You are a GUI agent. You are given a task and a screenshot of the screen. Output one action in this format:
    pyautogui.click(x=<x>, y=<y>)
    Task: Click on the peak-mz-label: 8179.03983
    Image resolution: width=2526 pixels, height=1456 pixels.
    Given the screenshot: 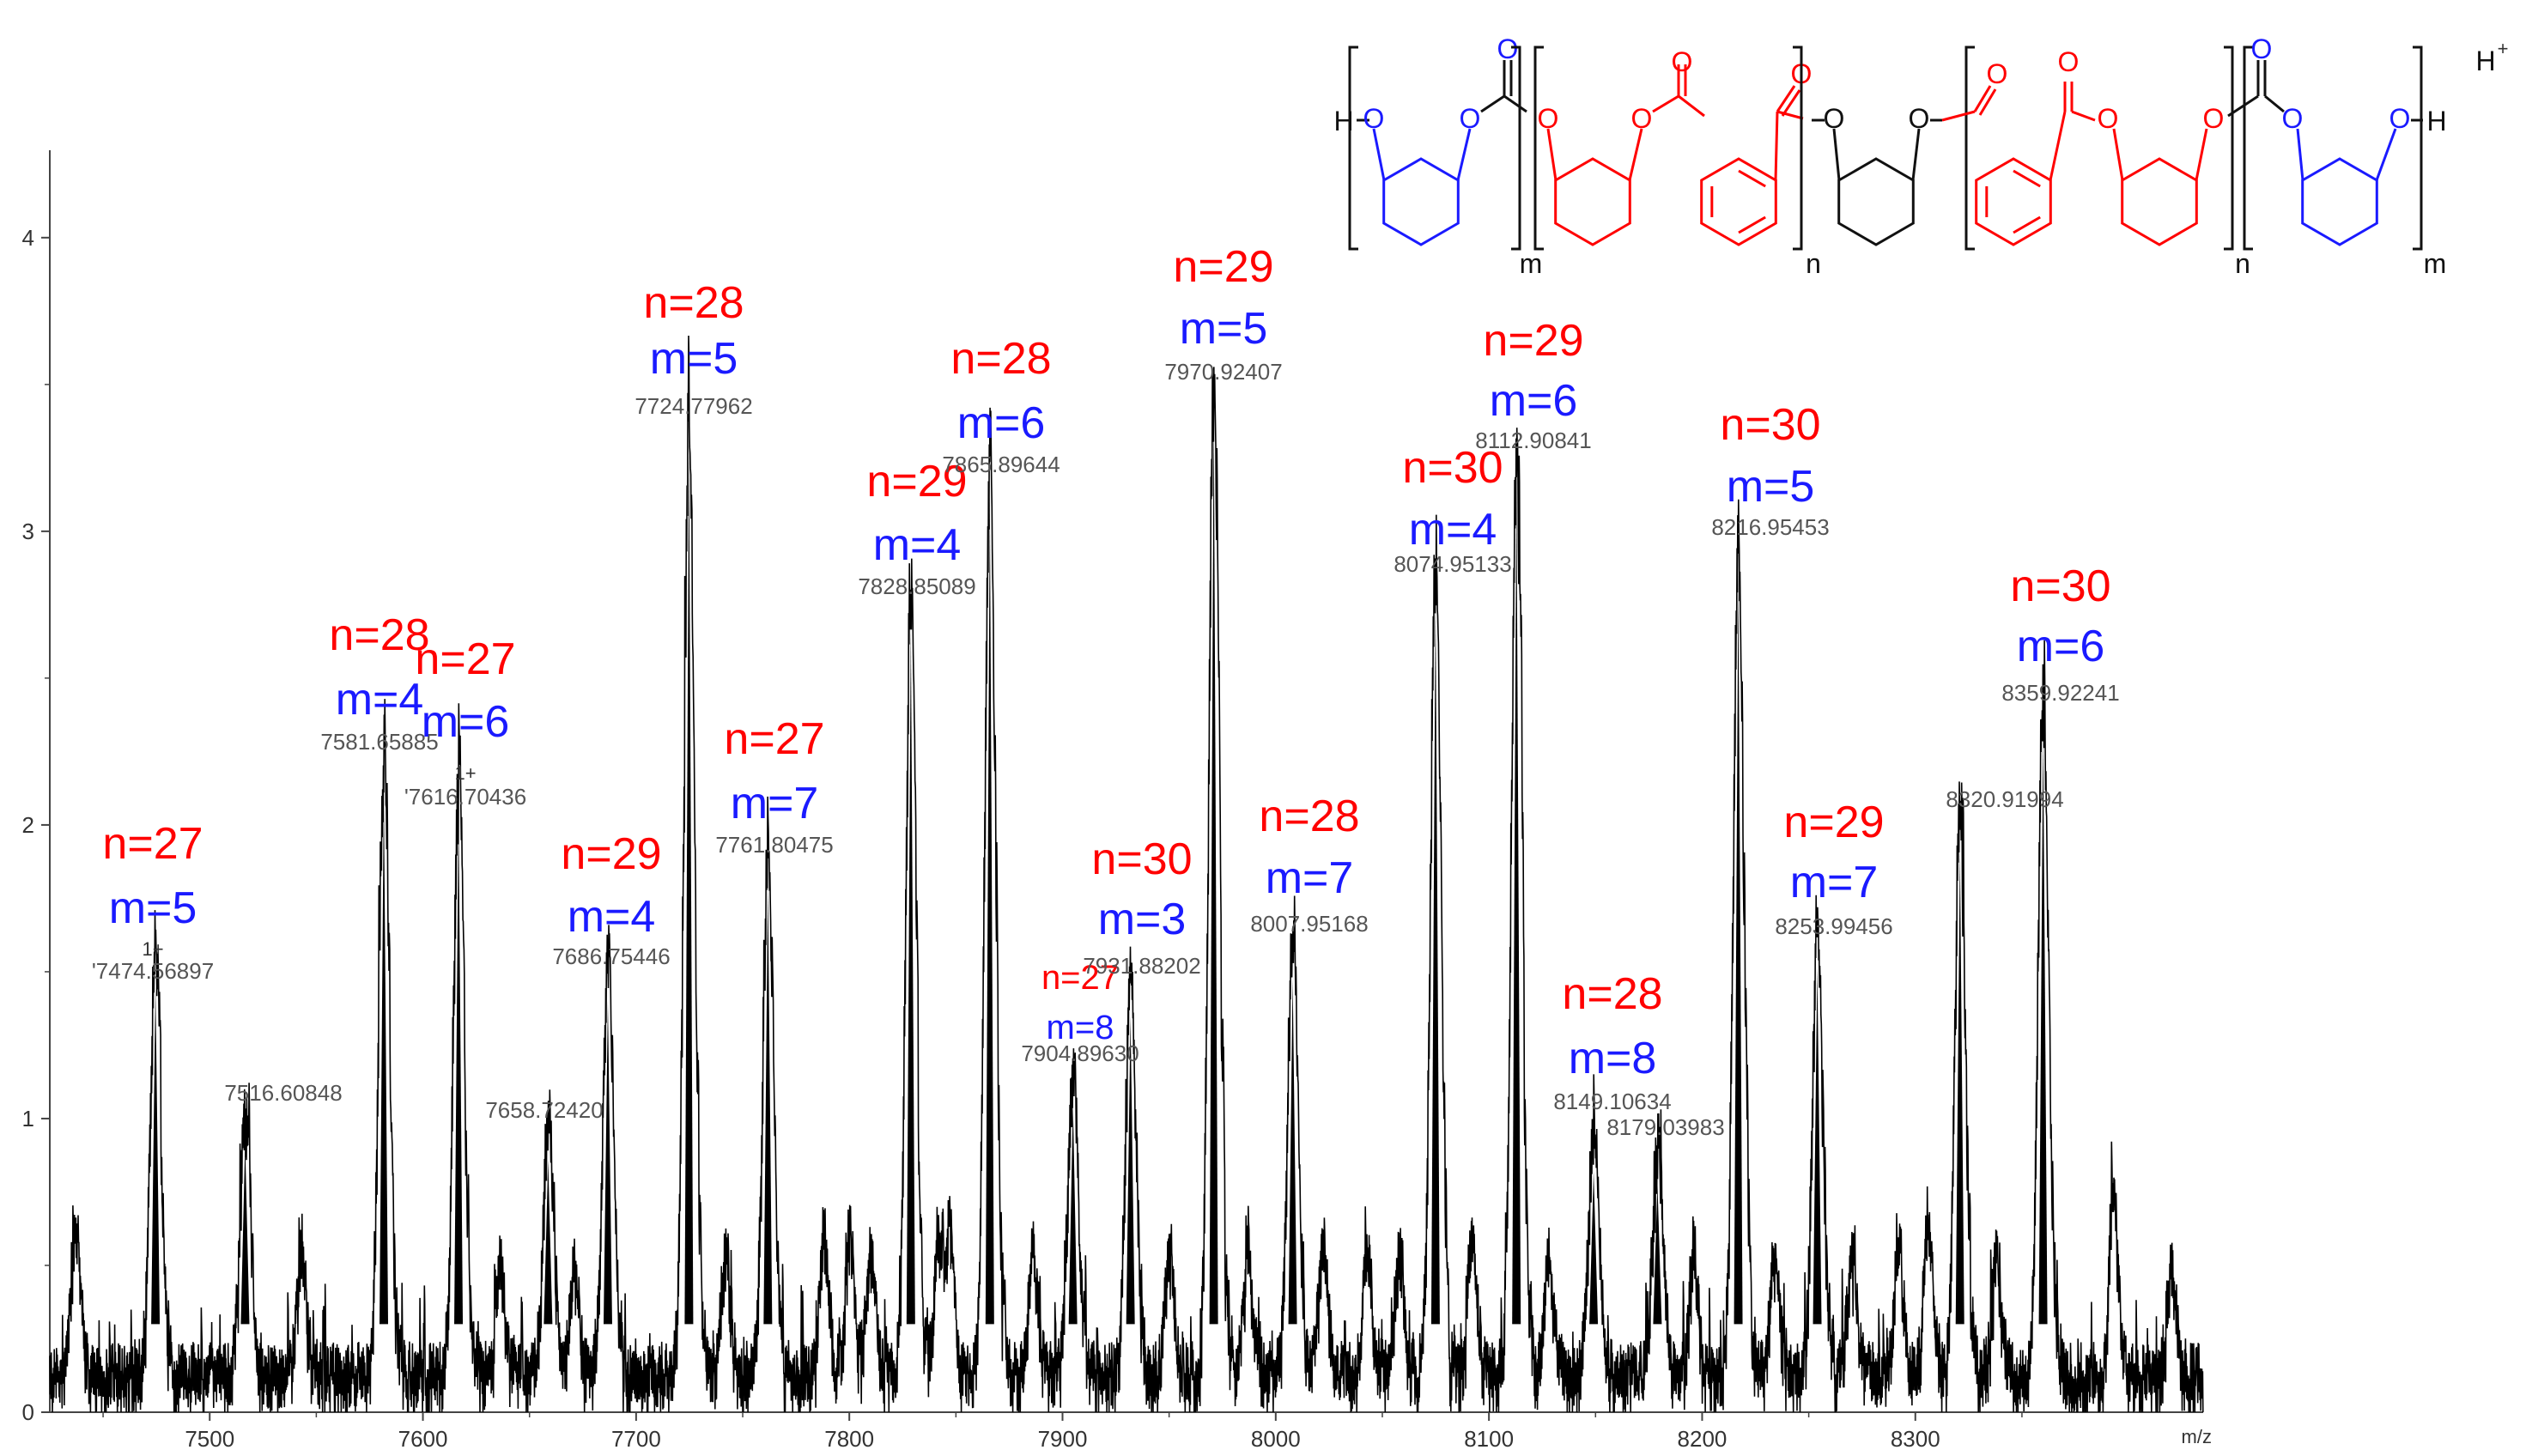 What is the action you would take?
    pyautogui.click(x=1665, y=1127)
    